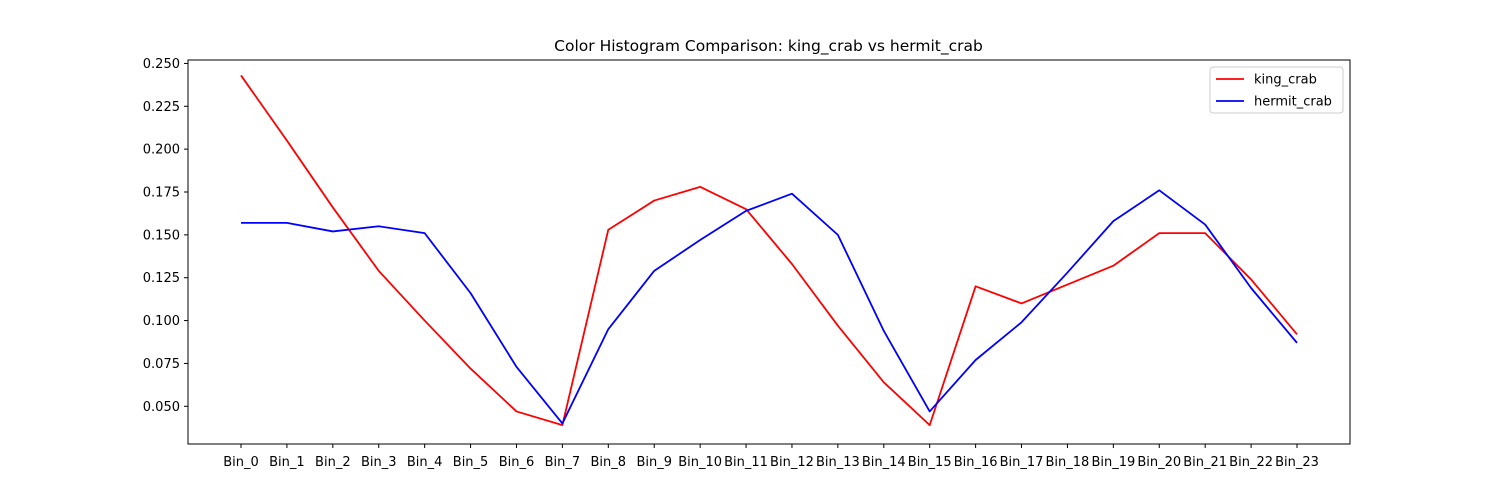  Describe the element at coordinates (287, 462) in the screenshot. I see `x-tick-label: Bin_1` at that location.